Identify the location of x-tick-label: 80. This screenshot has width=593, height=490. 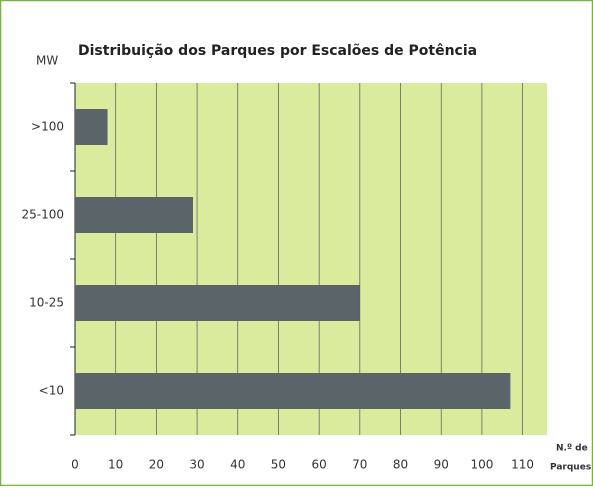
(400, 465).